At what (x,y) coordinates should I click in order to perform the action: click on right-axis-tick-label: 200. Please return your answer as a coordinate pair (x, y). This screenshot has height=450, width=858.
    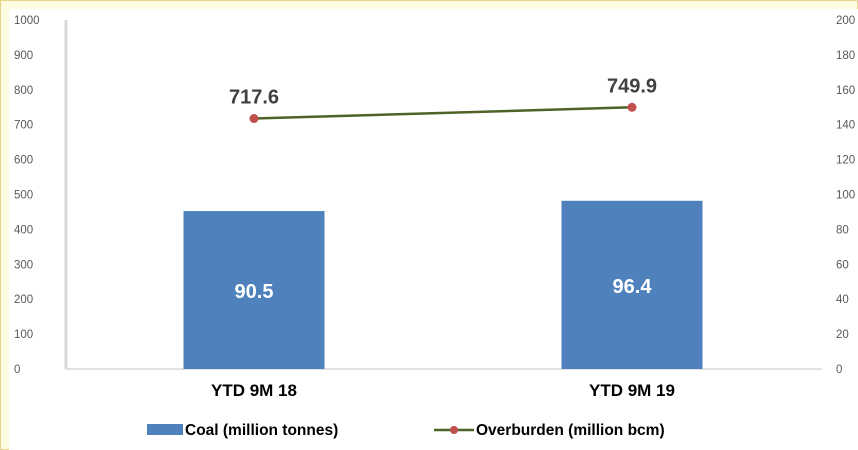
    Looking at the image, I should click on (845, 21).